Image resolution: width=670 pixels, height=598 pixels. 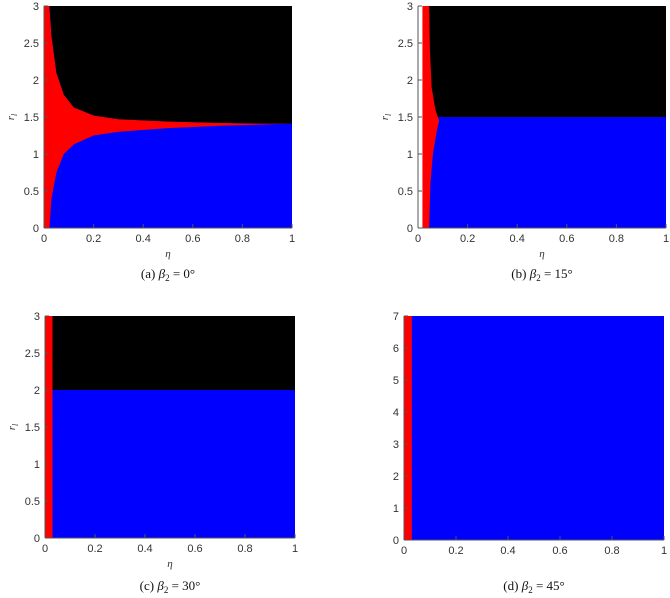 I want to click on y-tick-label: 4, so click(x=396, y=413).